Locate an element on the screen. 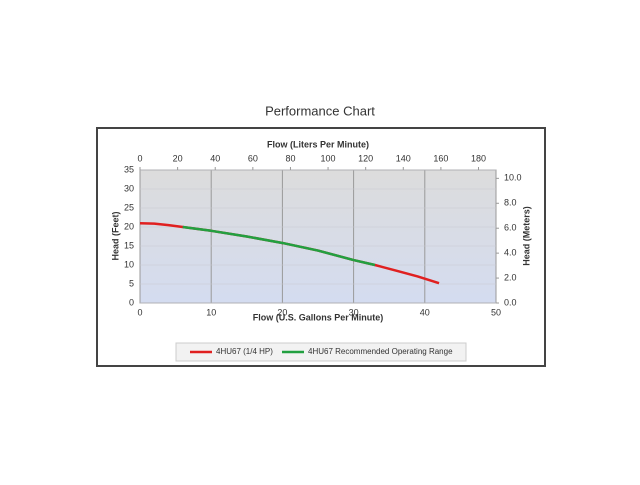 This screenshot has width=640, height=485. y-tick-label: 5 is located at coordinates (131, 283).